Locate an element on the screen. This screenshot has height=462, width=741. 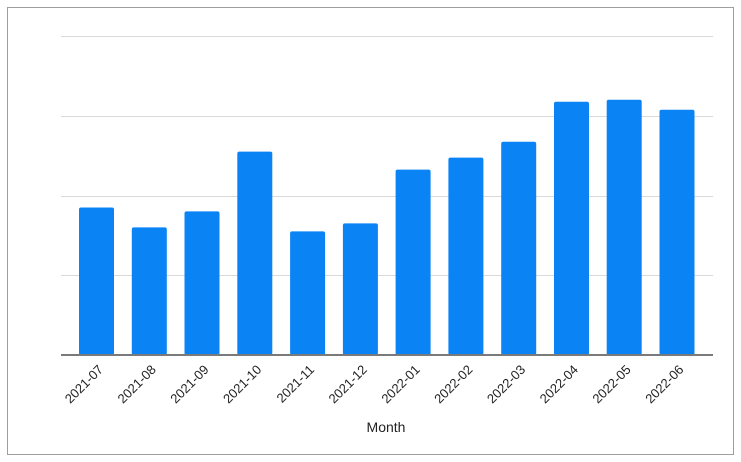
x-axis-title: Month is located at coordinates (386, 427).